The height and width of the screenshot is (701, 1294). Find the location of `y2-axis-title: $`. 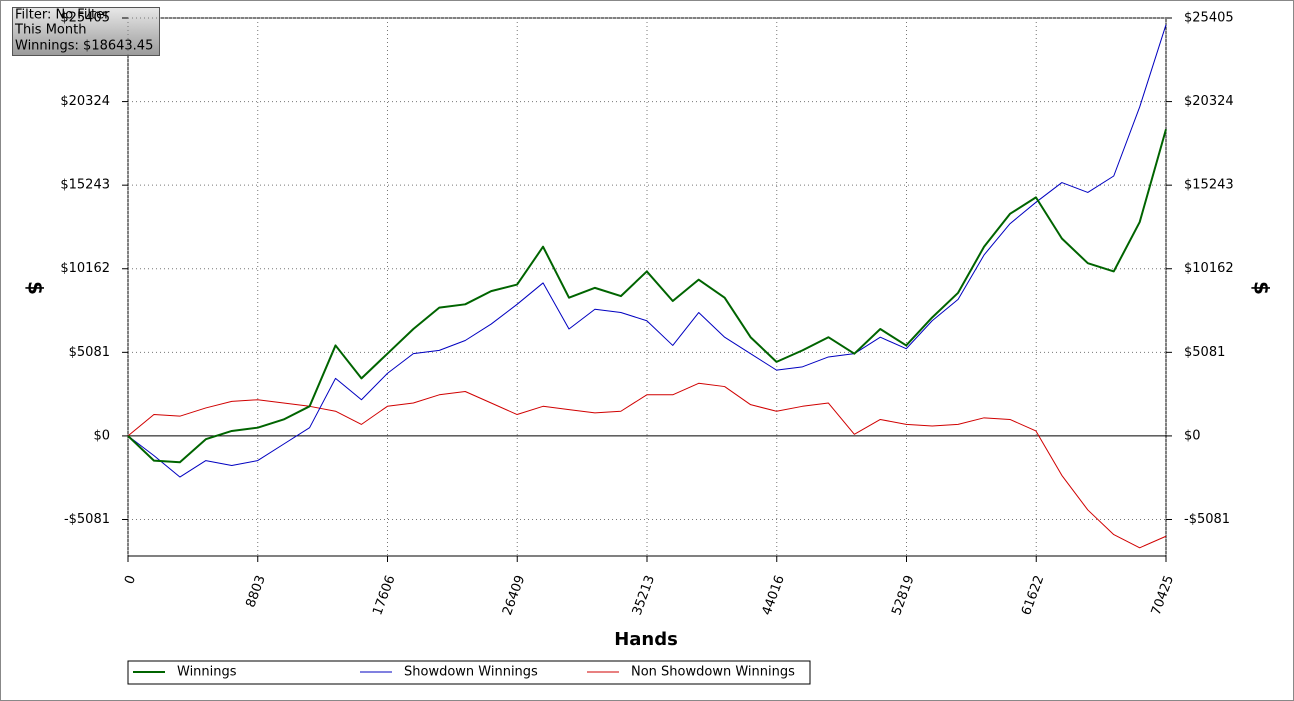

y2-axis-title: $ is located at coordinates (1262, 288).